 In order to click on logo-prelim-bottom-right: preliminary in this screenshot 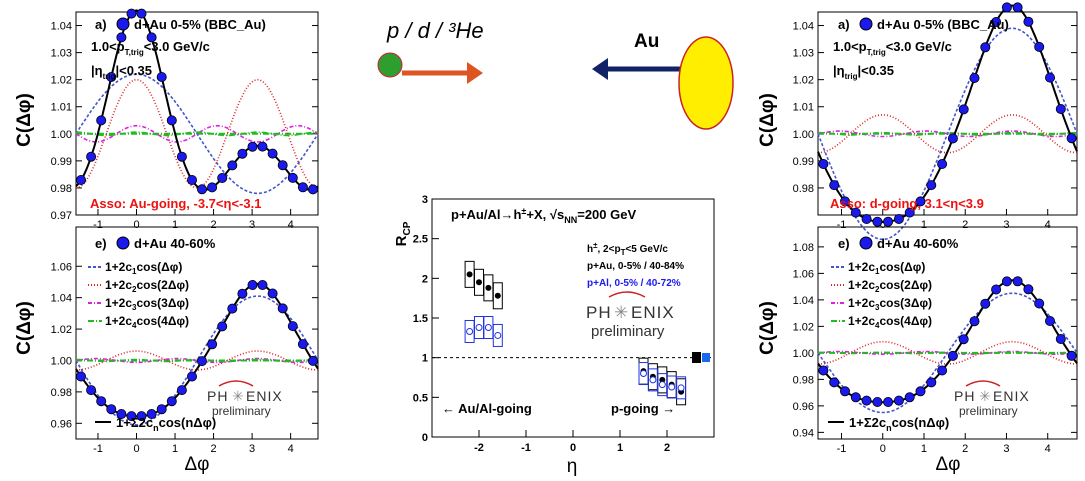, I will do `click(988, 411)`.